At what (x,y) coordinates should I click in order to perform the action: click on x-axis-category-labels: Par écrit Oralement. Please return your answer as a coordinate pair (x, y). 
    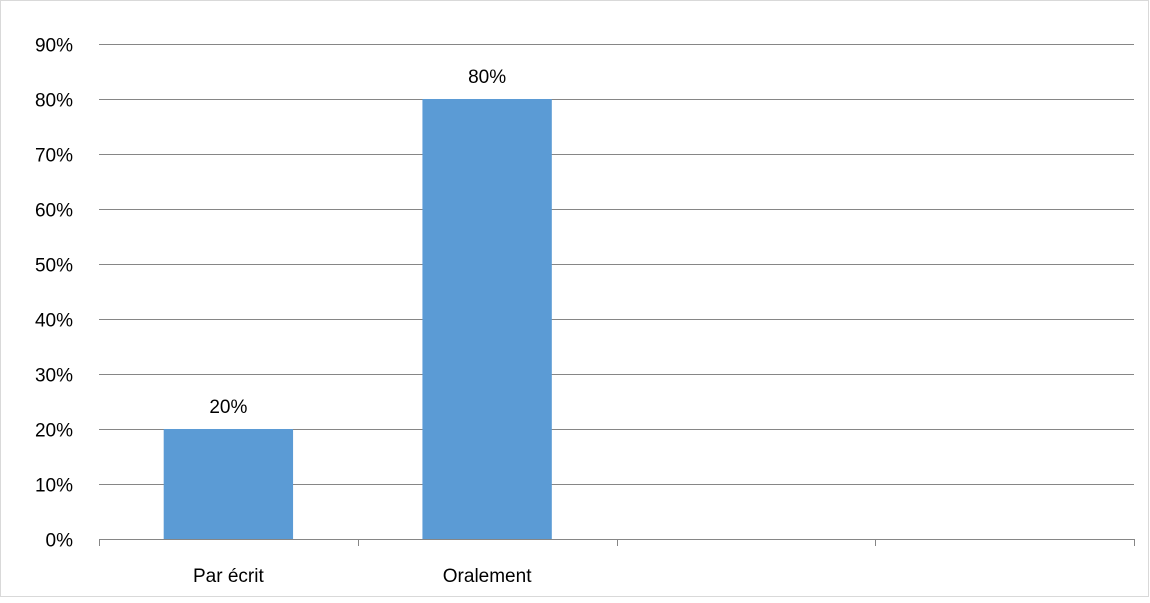
    Looking at the image, I should click on (362, 576).